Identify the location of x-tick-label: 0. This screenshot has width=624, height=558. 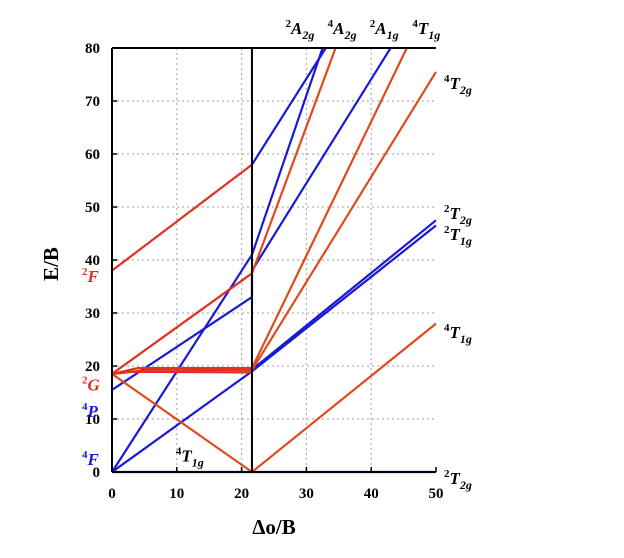
(112, 494).